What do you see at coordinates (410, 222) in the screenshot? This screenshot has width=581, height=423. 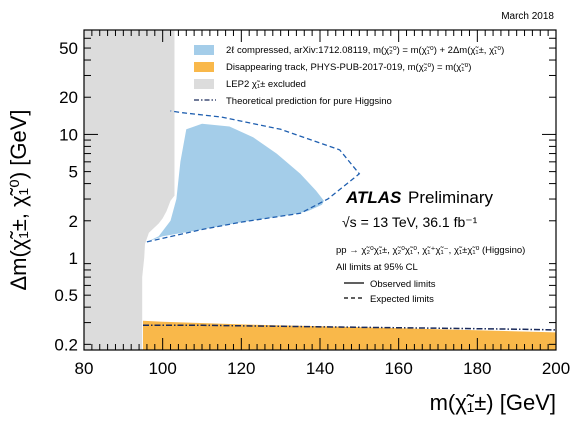 I see `energy-label: √s = 13 TeV, 36.1 fb⁻¹` at bounding box center [410, 222].